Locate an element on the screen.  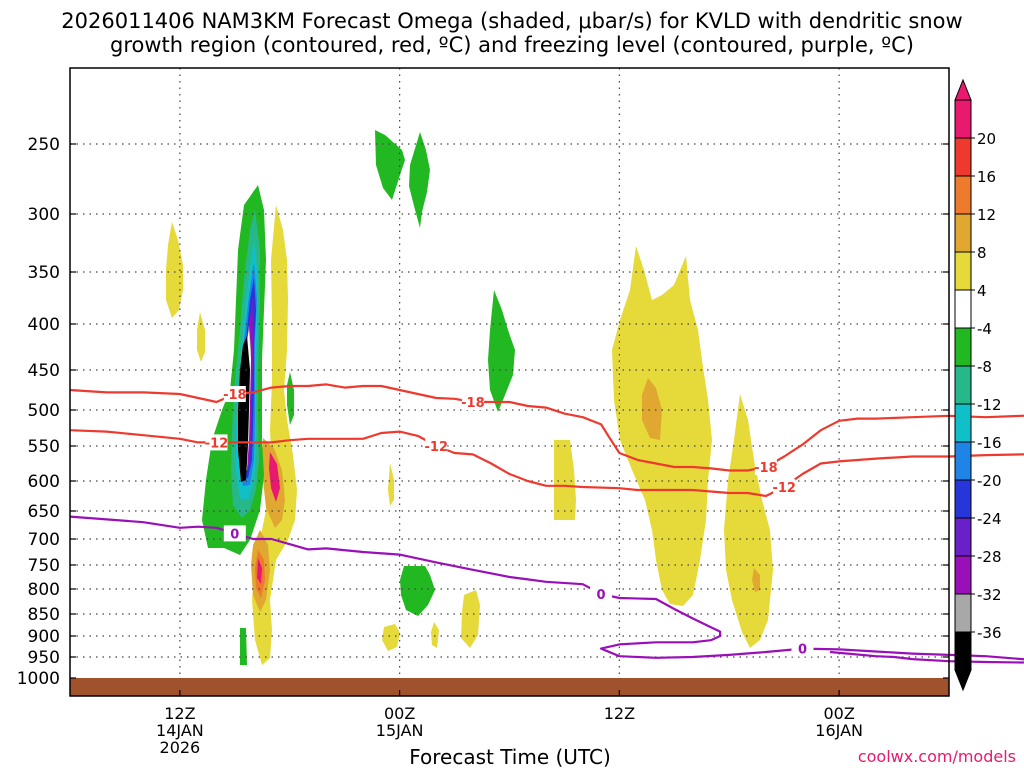
colorbar-label: 12 is located at coordinates (986, 215).